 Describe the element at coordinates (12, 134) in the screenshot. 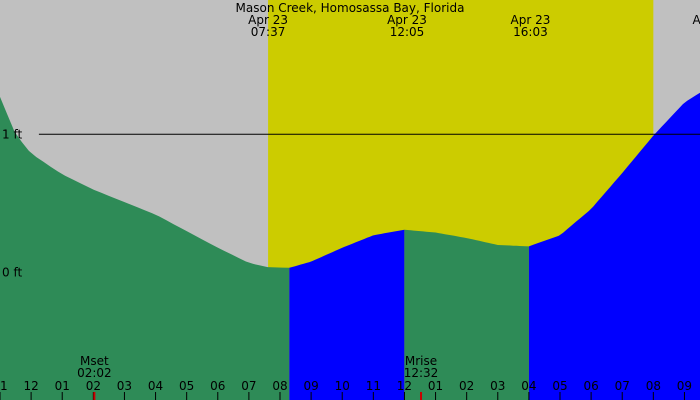

I see `y-tick-label: 1 ft` at that location.